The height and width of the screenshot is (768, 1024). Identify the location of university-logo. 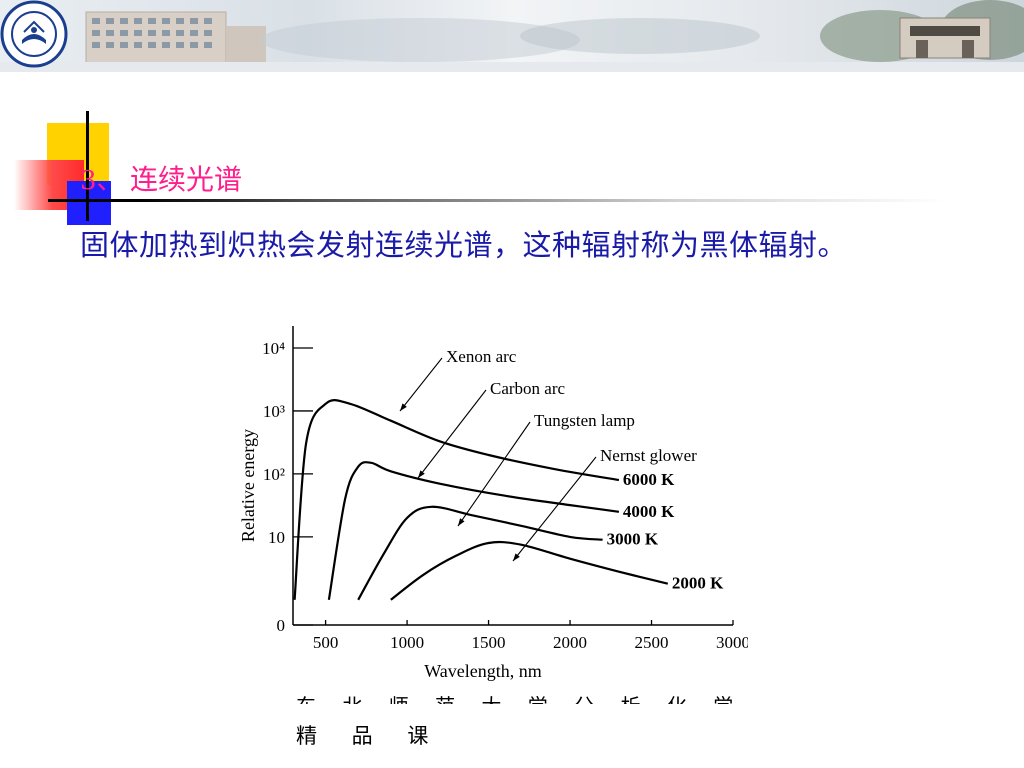
(34, 34).